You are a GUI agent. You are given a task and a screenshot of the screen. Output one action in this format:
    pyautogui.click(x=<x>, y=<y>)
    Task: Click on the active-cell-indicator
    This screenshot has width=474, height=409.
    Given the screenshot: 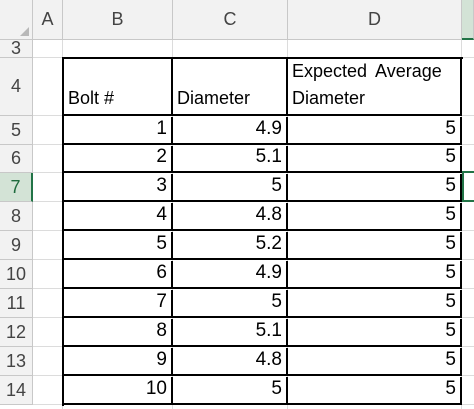 What is the action you would take?
    pyautogui.click(x=468, y=186)
    